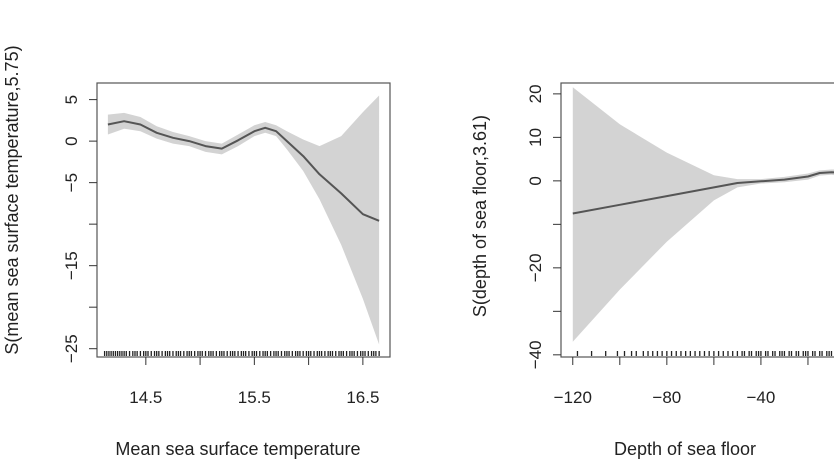 The height and width of the screenshot is (461, 834). What do you see at coordinates (237, 449) in the screenshot?
I see `x-axis-title: Mean sea surface temperature` at bounding box center [237, 449].